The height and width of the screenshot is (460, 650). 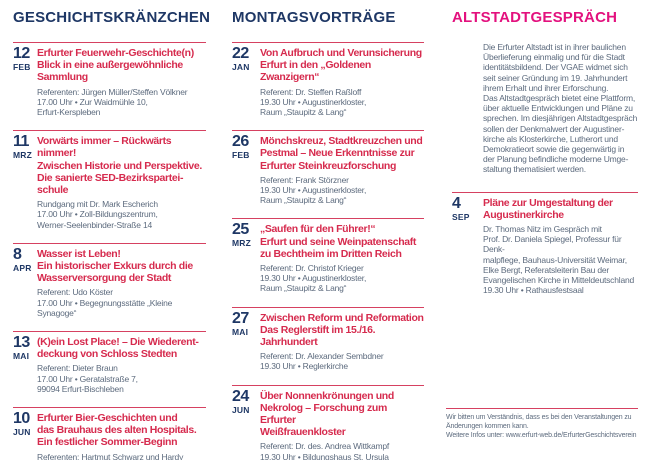 What do you see at coordinates (21, 53) in the screenshot?
I see `event-day: 12` at bounding box center [21, 53].